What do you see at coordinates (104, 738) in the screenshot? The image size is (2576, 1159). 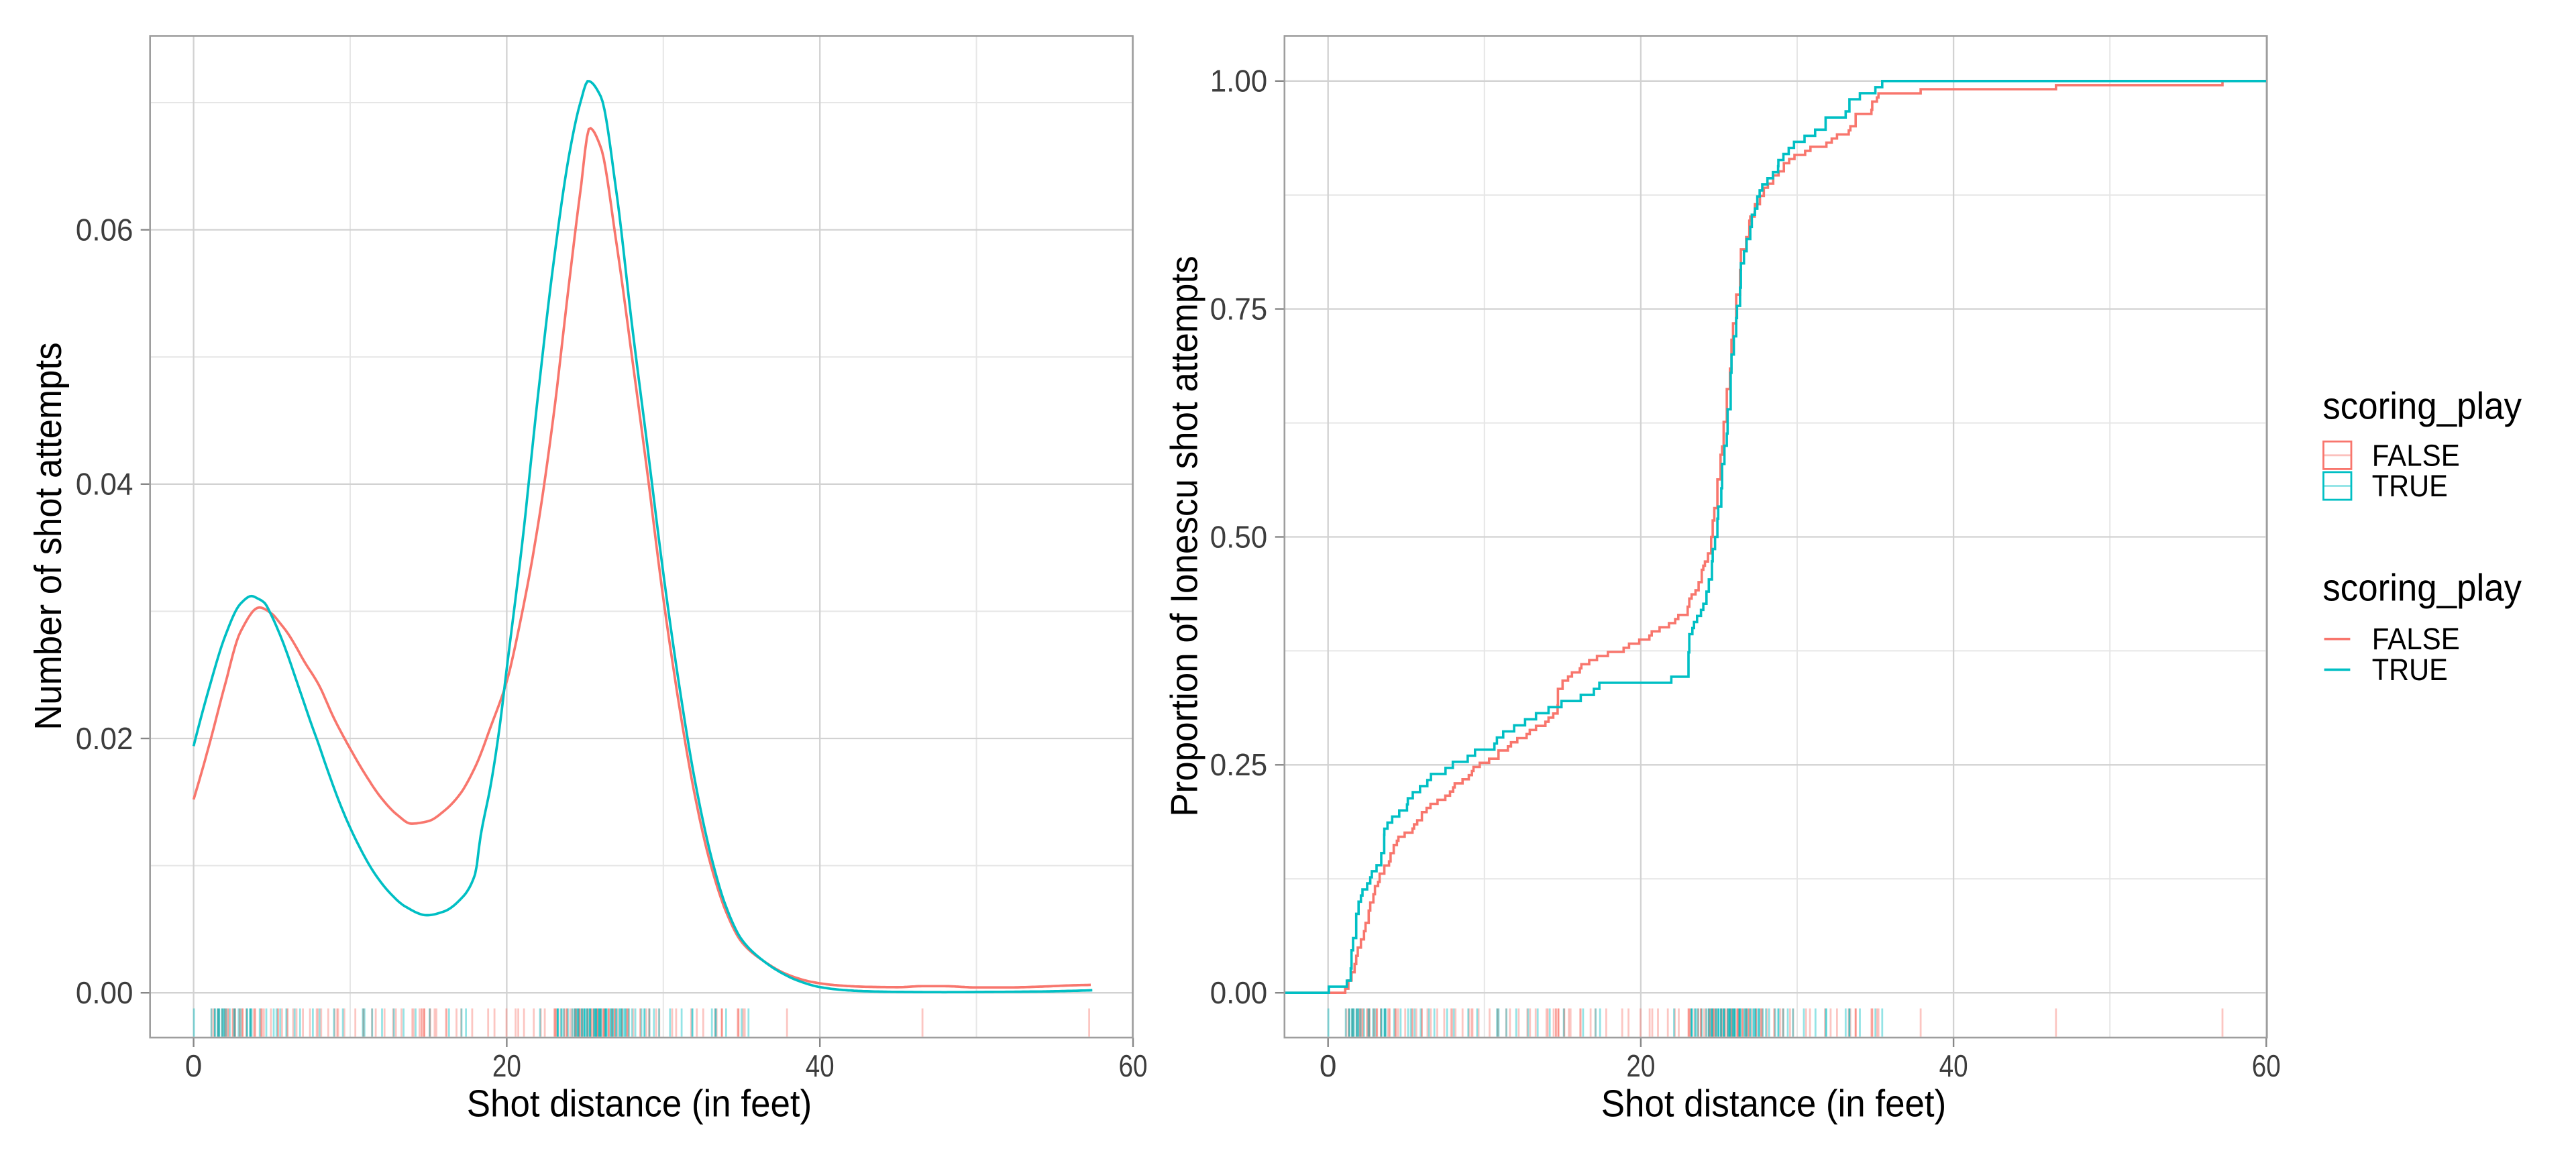 I see `svg-text: 0.02` at bounding box center [104, 738].